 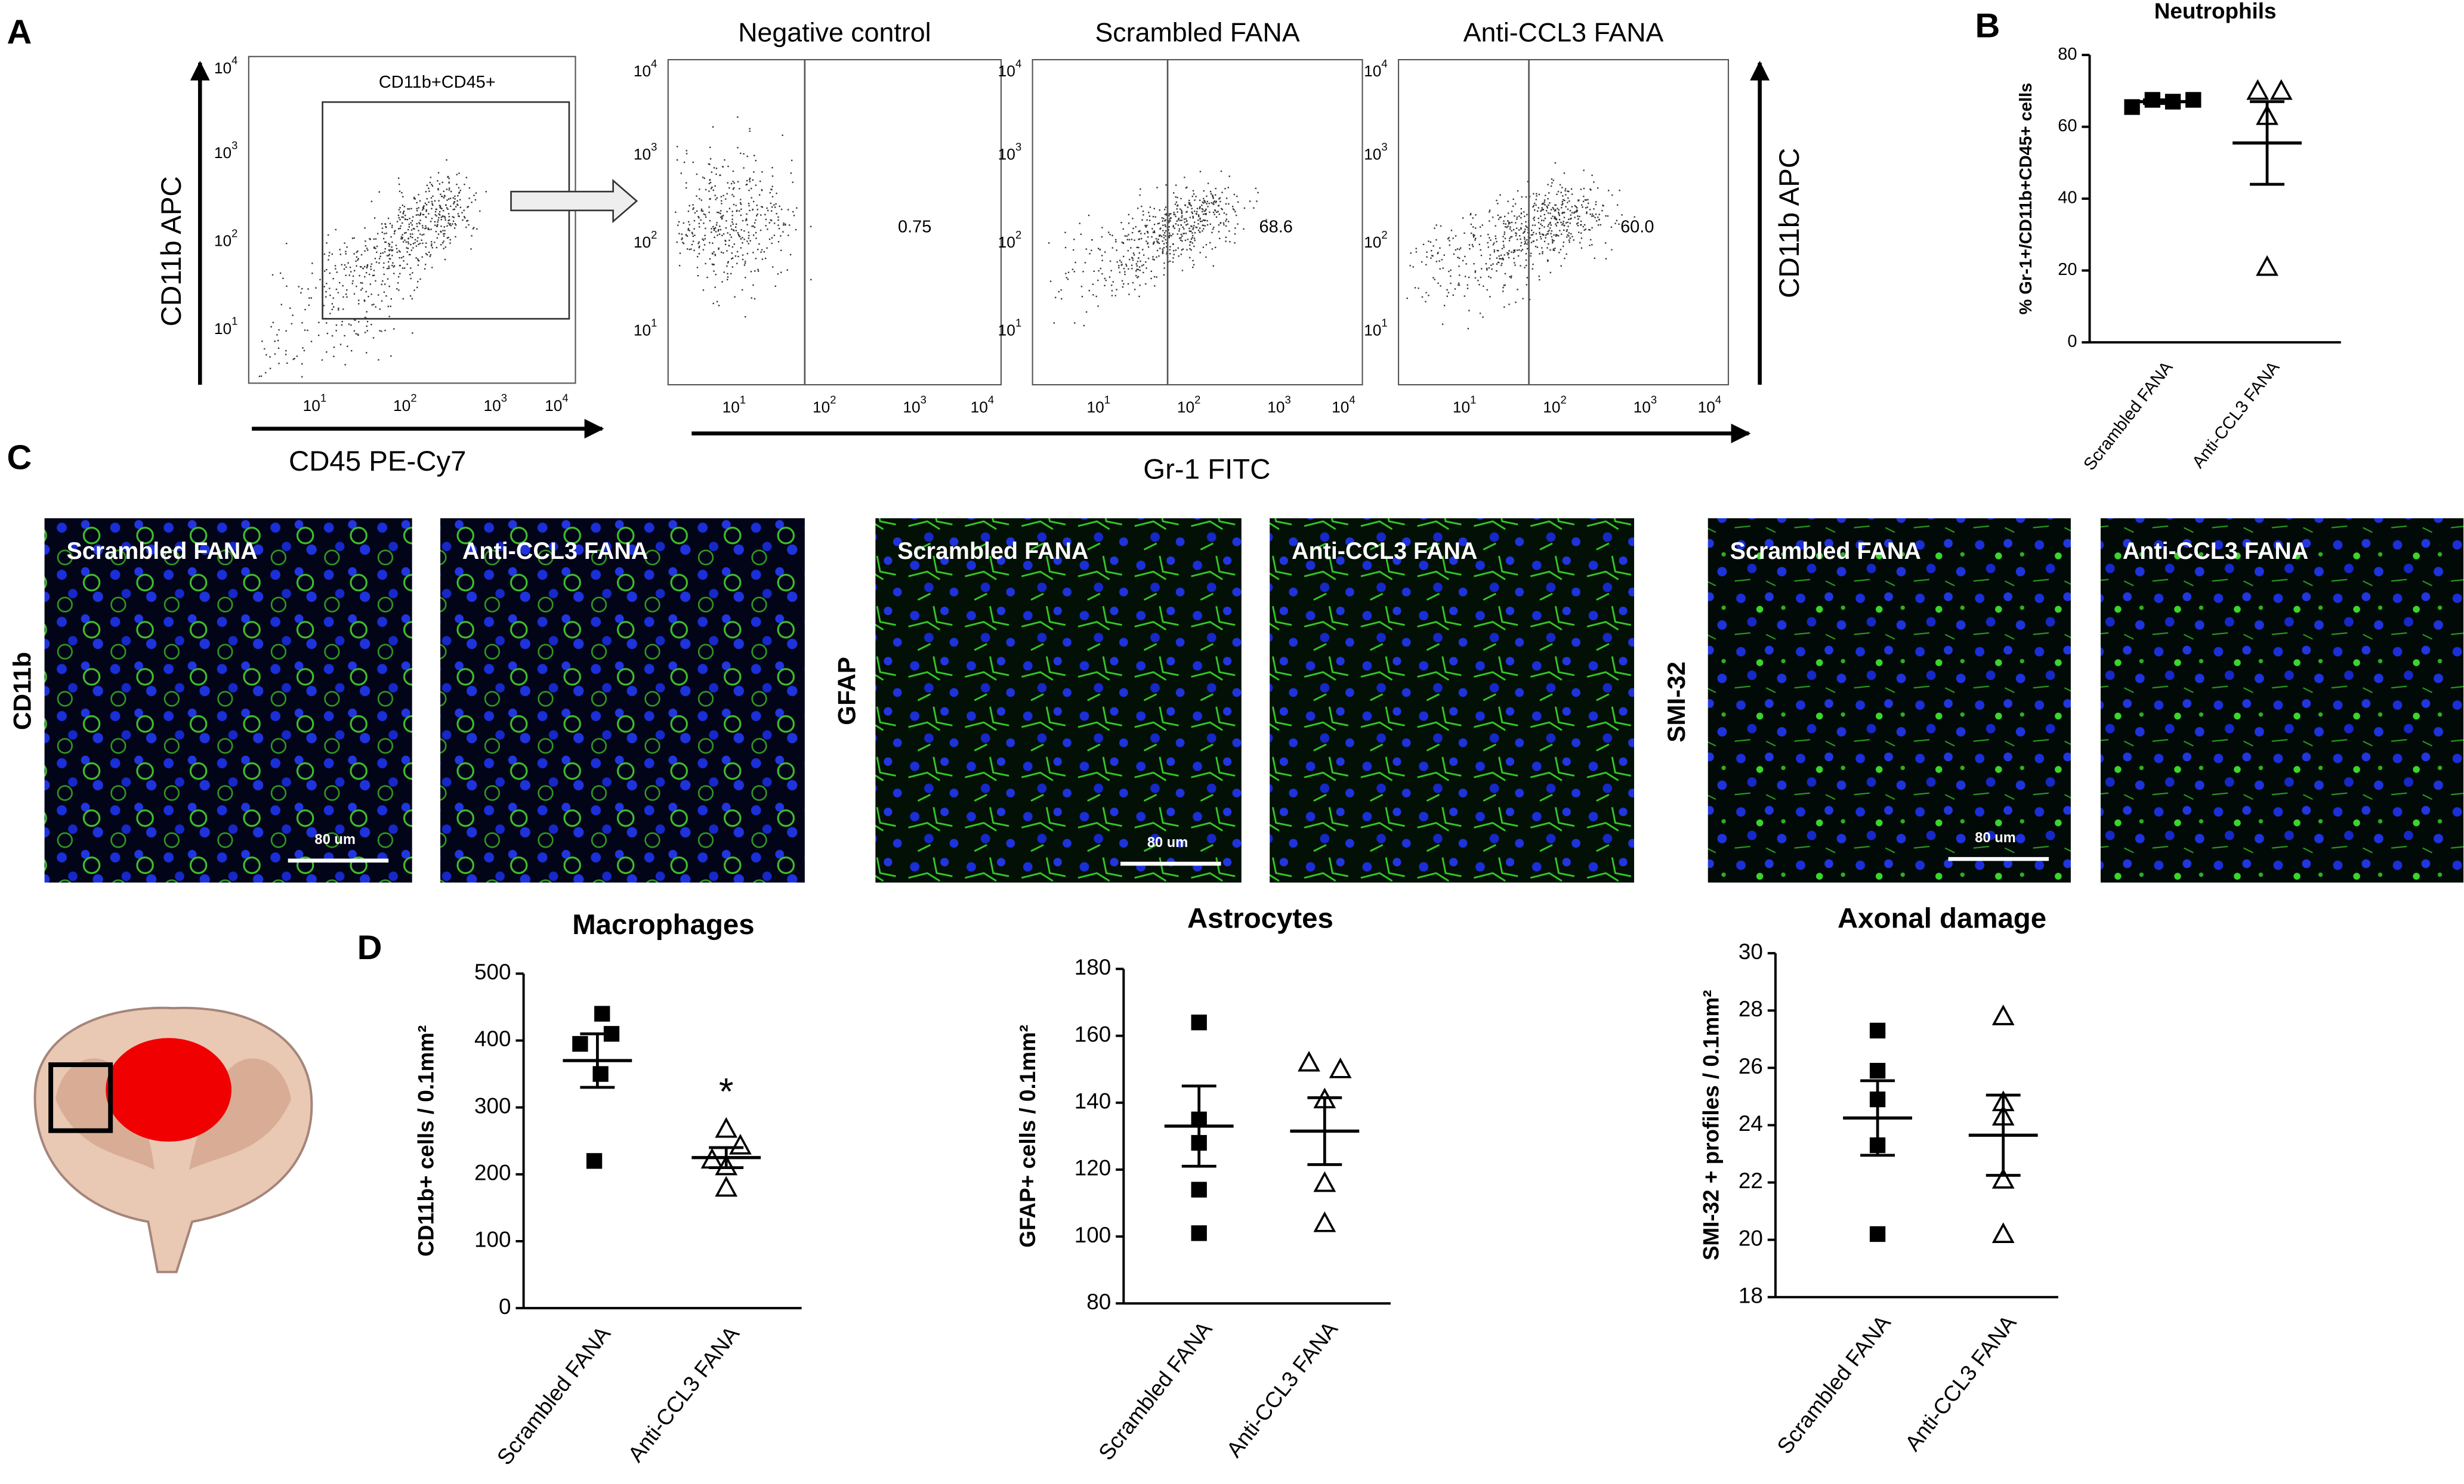 What do you see at coordinates (1098, 404) in the screenshot?
I see `x-tick-label: 10¹` at bounding box center [1098, 404].